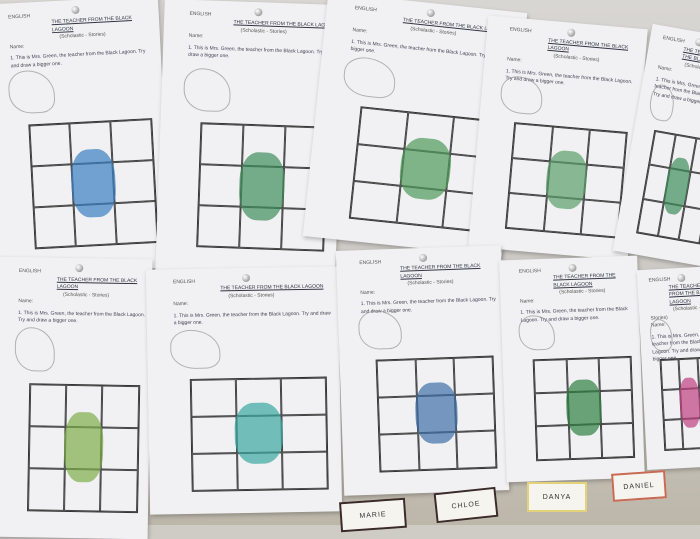 The width and height of the screenshot is (700, 539). What do you see at coordinates (557, 497) in the screenshot?
I see `name-card: DANYA` at bounding box center [557, 497].